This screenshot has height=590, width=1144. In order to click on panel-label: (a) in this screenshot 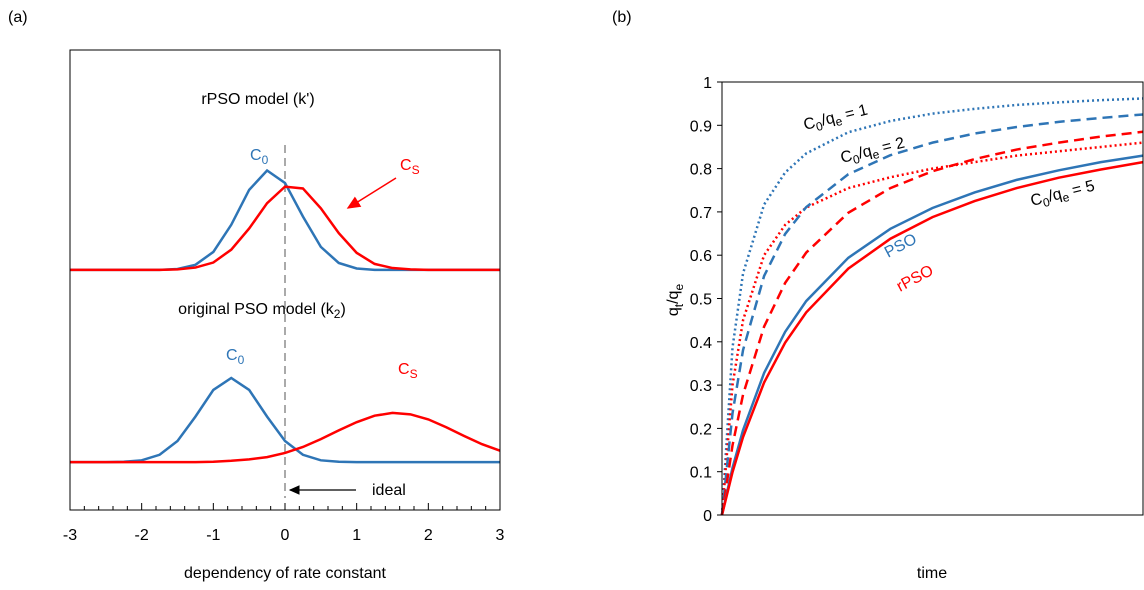, I will do `click(18, 17)`.